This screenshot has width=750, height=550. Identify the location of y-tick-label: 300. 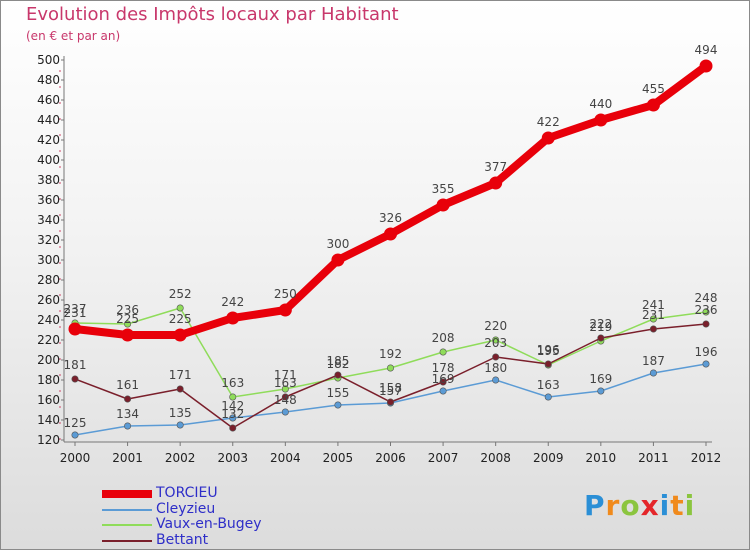
(48, 260).